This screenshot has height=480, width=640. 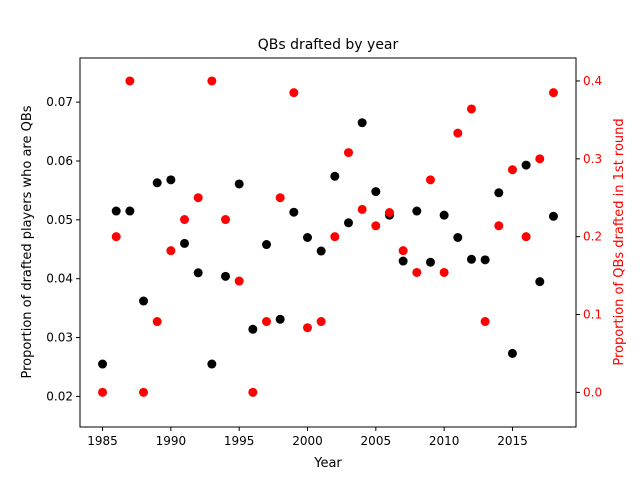 I want to click on right-series-point-1996, so click(x=253, y=392).